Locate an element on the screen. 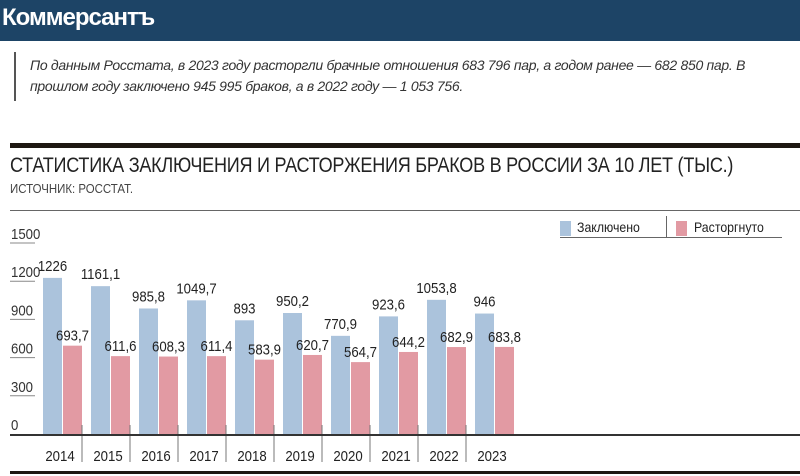 This screenshot has width=800, height=476. data-label: 644,2 is located at coordinates (408, 341).